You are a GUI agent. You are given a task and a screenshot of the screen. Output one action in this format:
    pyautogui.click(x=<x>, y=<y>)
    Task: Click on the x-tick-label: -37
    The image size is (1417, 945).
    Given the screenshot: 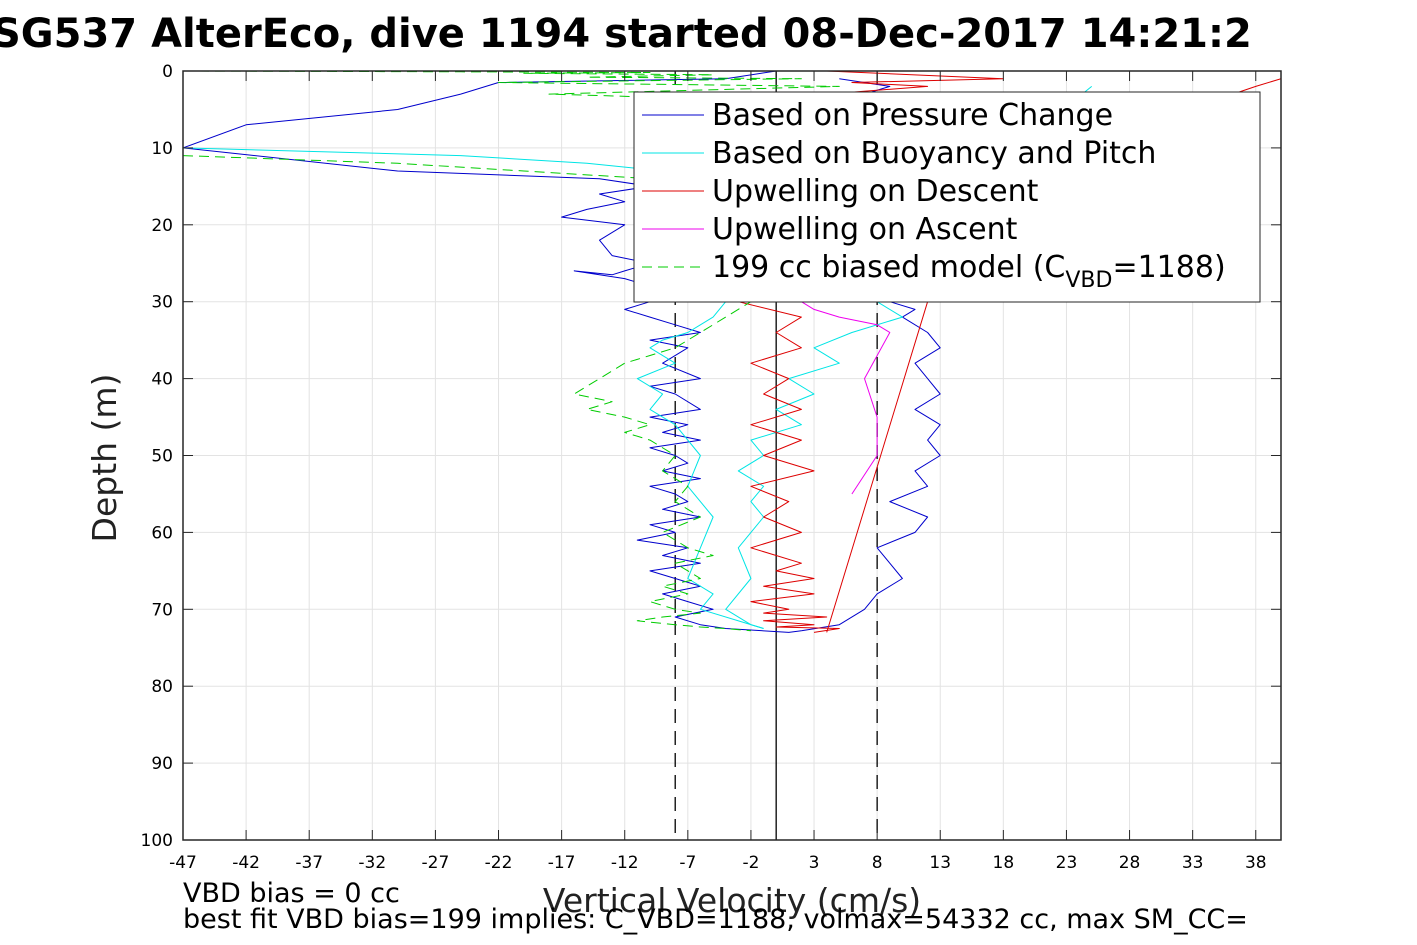 What is the action you would take?
    pyautogui.click(x=309, y=863)
    